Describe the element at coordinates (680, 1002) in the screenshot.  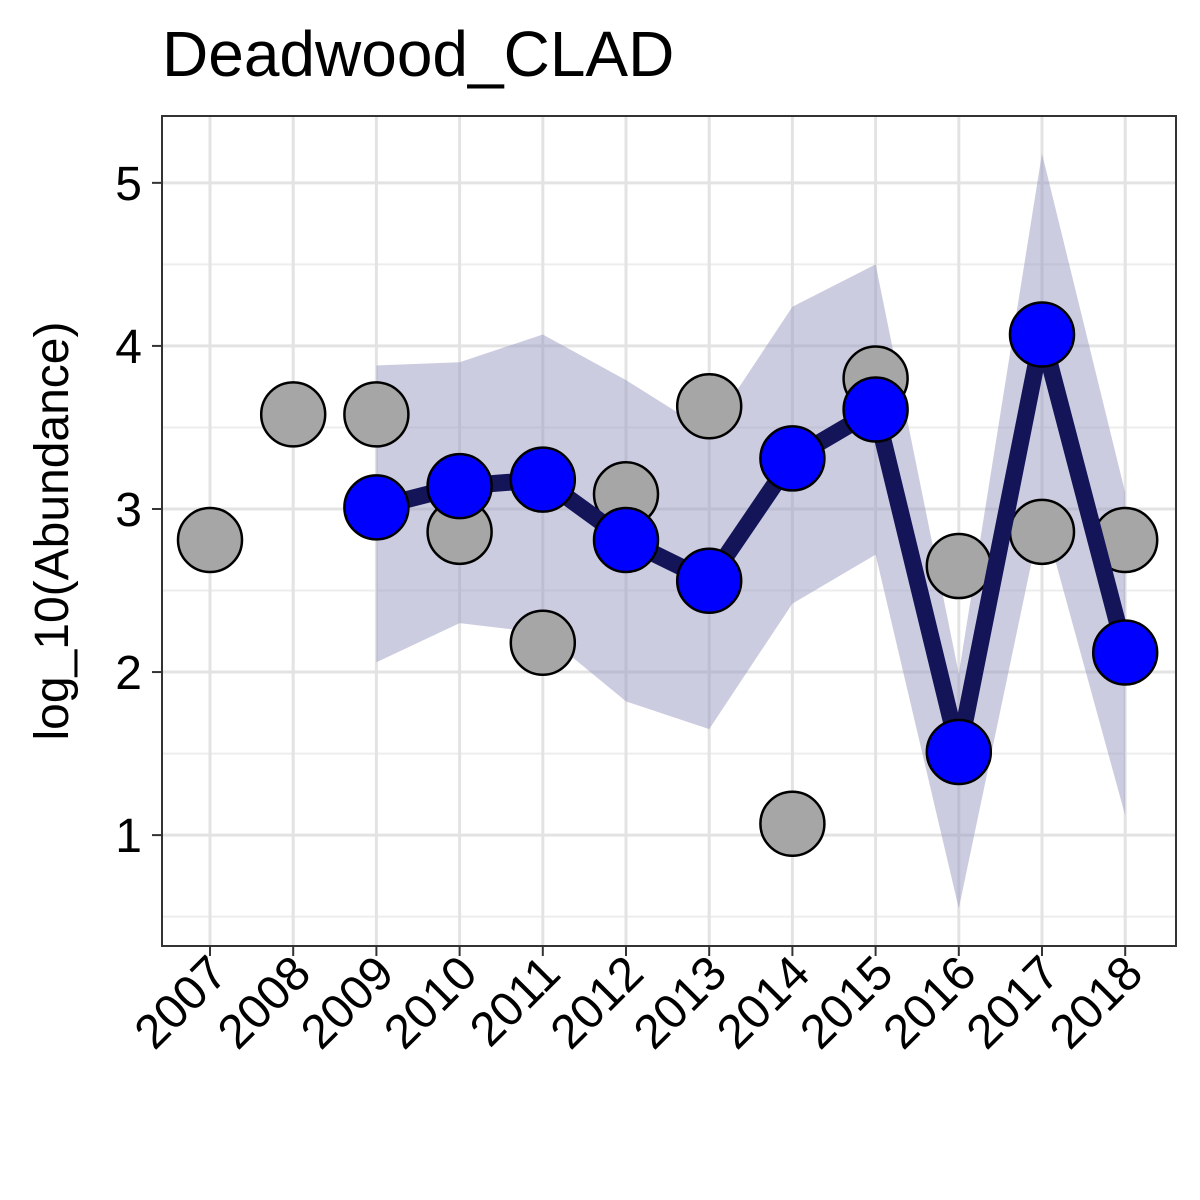
I see `x-tick-label: 2013` at that location.